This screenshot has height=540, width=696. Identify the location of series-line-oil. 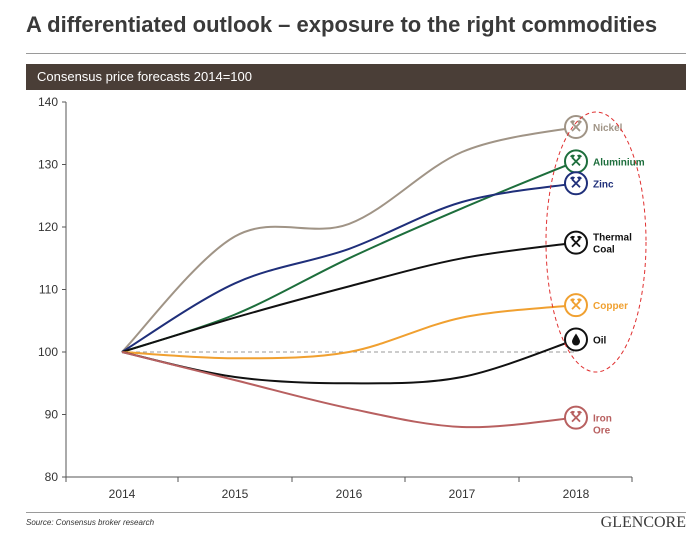
(349, 361).